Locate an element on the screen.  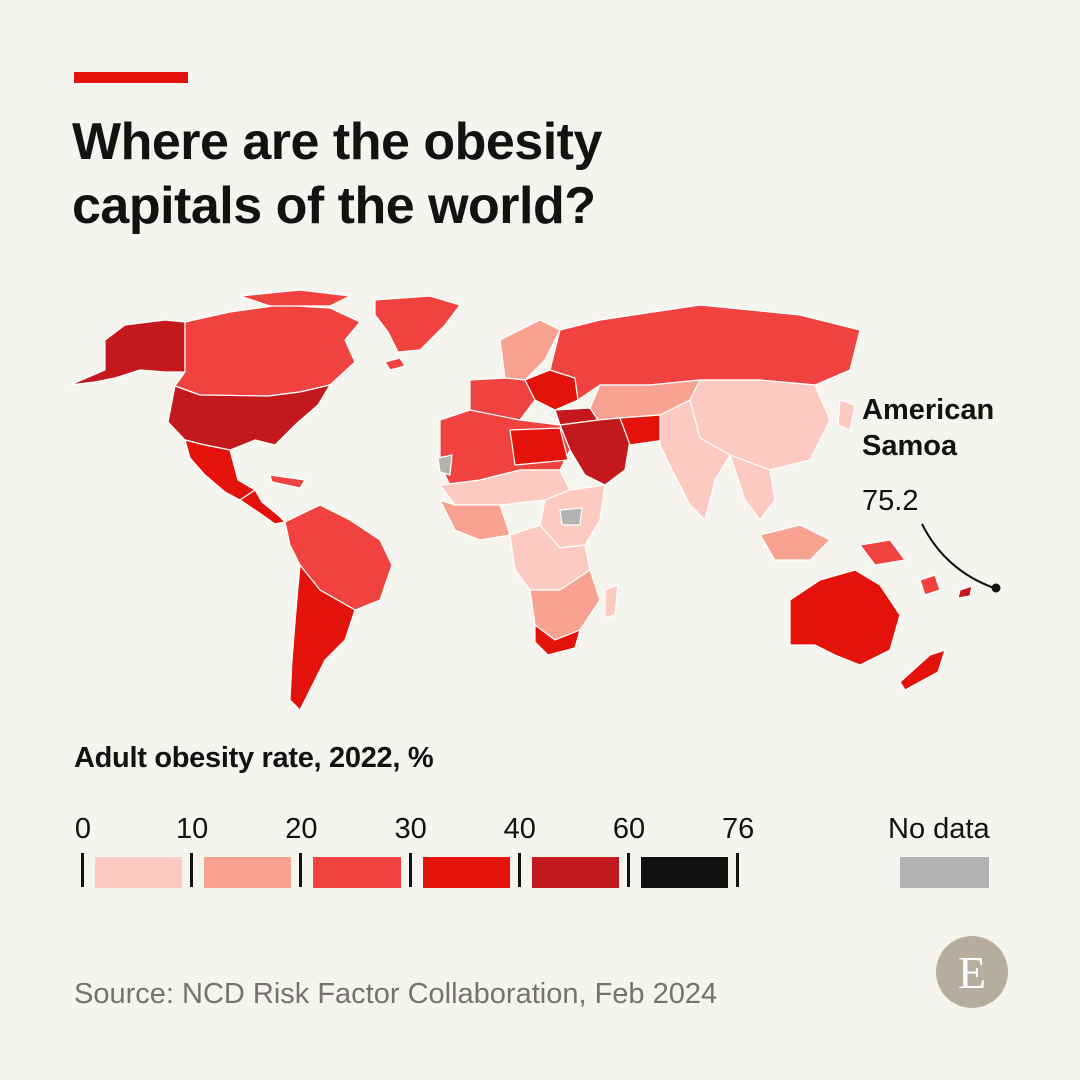
accent-bar is located at coordinates (131, 77).